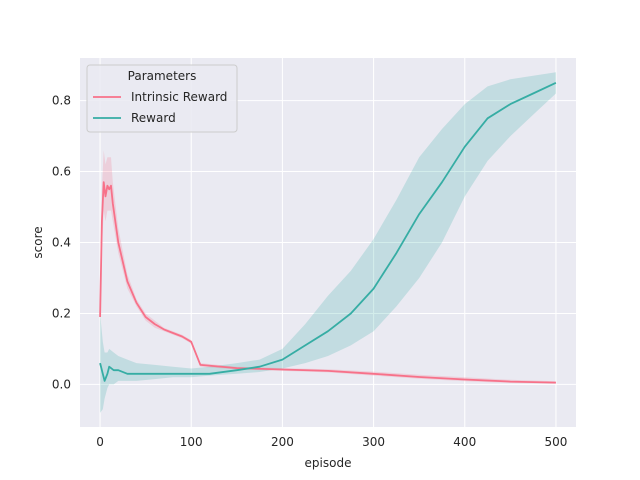 This screenshot has width=640, height=480. I want to click on y-tick-label: 0.8, so click(61, 101).